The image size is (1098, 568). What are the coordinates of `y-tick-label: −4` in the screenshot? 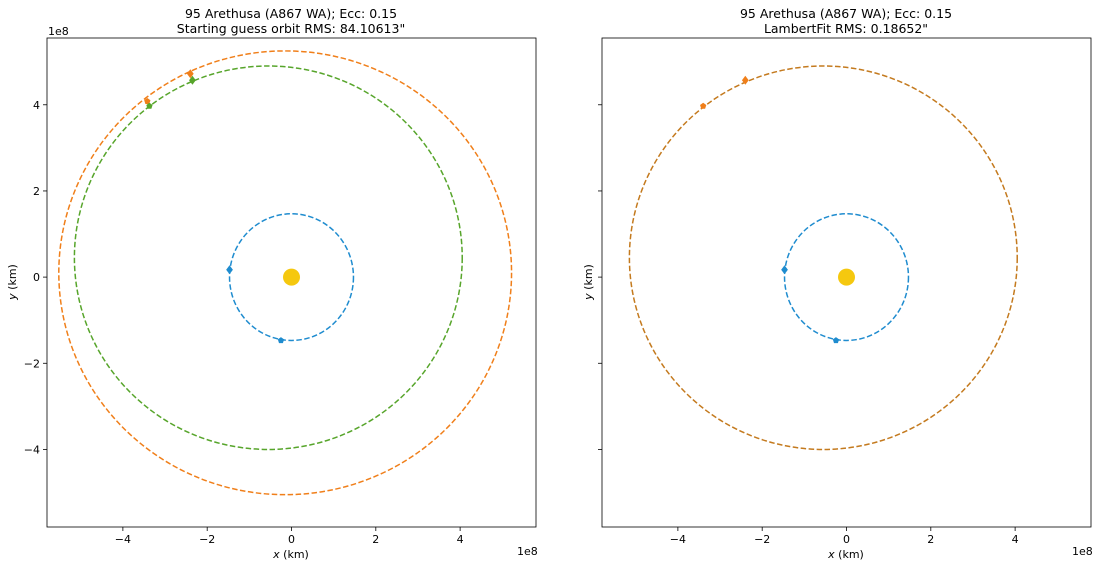 It's located at (32, 449).